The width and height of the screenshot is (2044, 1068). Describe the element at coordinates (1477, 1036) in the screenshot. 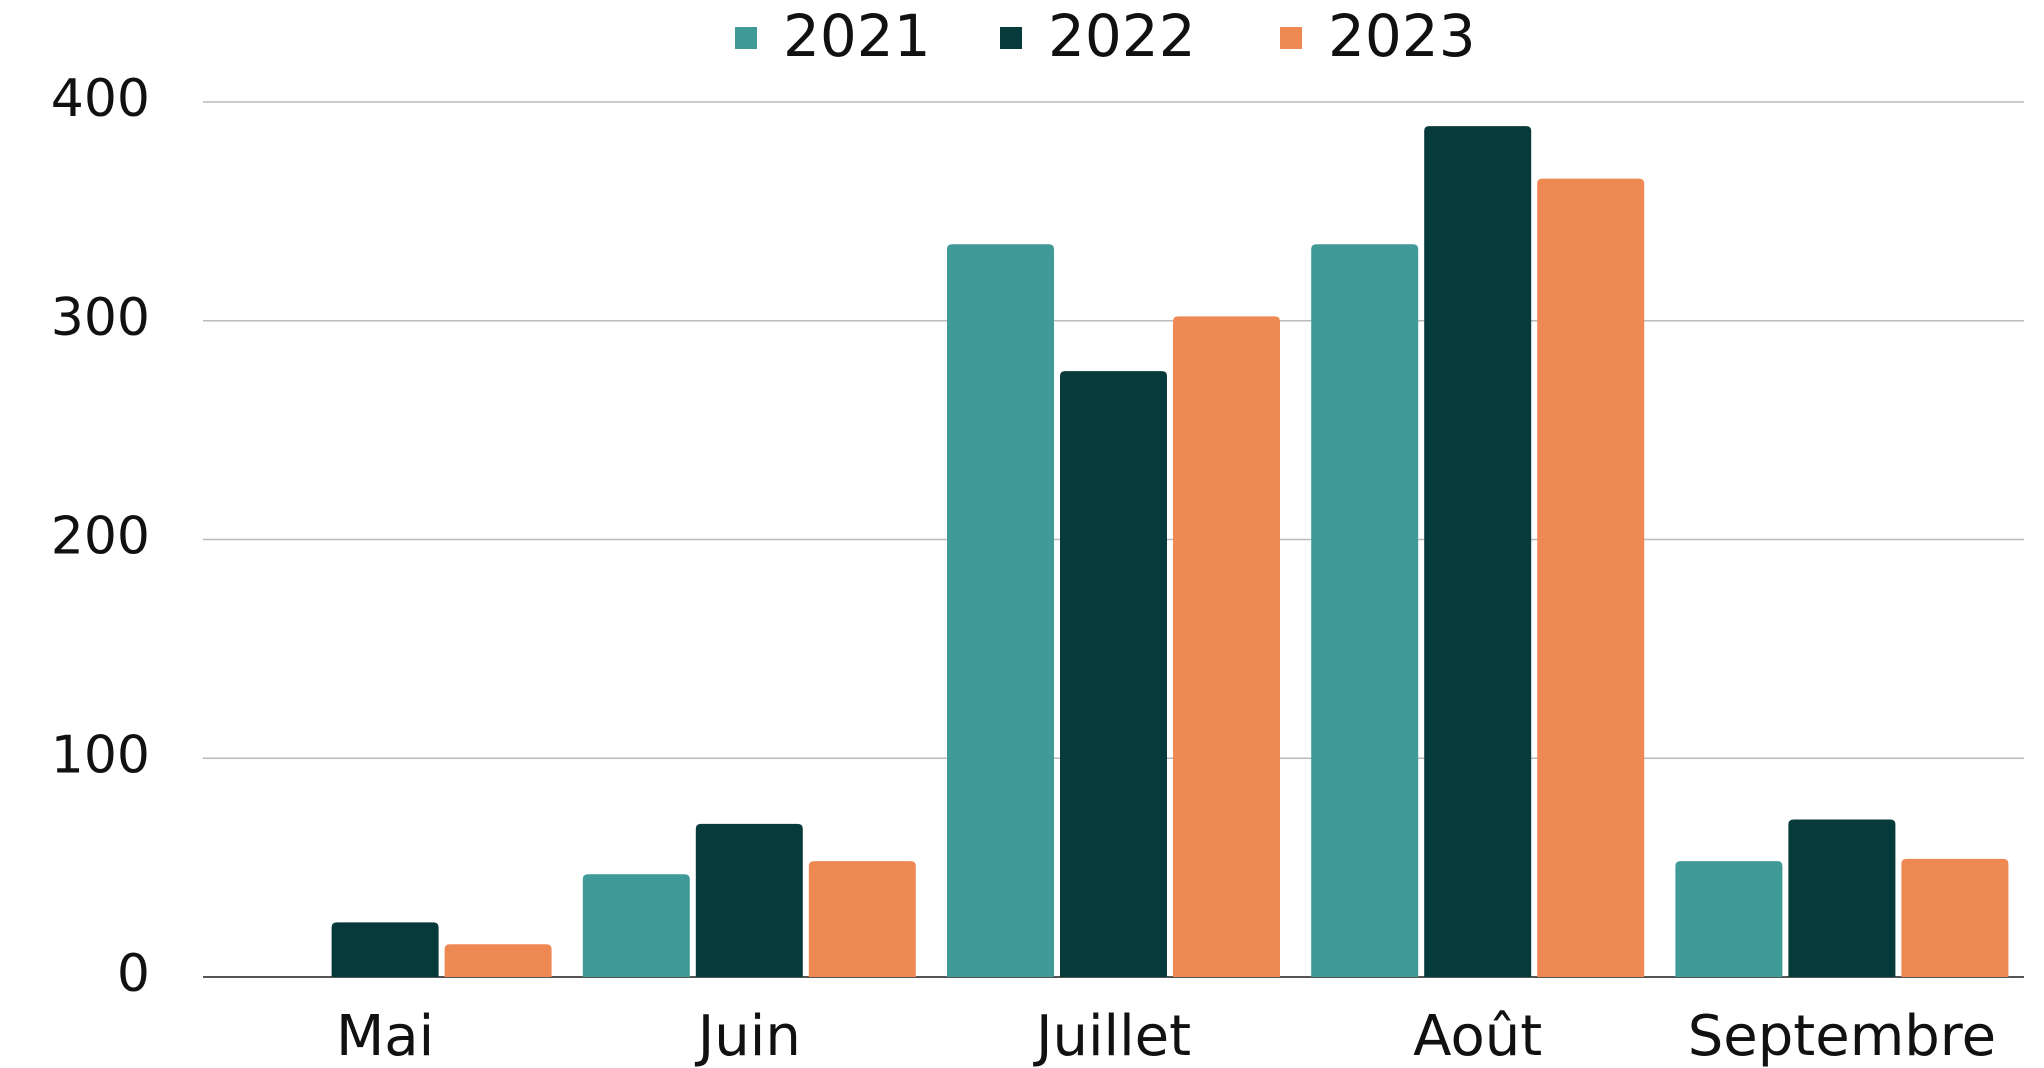

I see `x-tick-label: Août` at that location.